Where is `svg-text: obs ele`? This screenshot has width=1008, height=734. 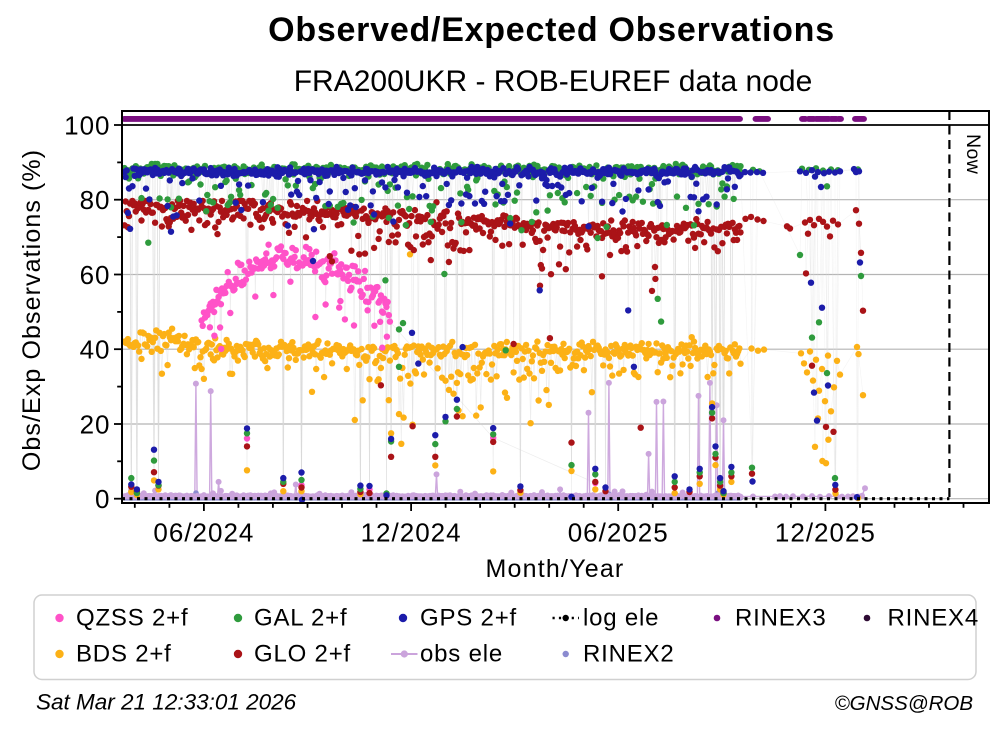 svg-text: obs ele is located at coordinates (461, 653).